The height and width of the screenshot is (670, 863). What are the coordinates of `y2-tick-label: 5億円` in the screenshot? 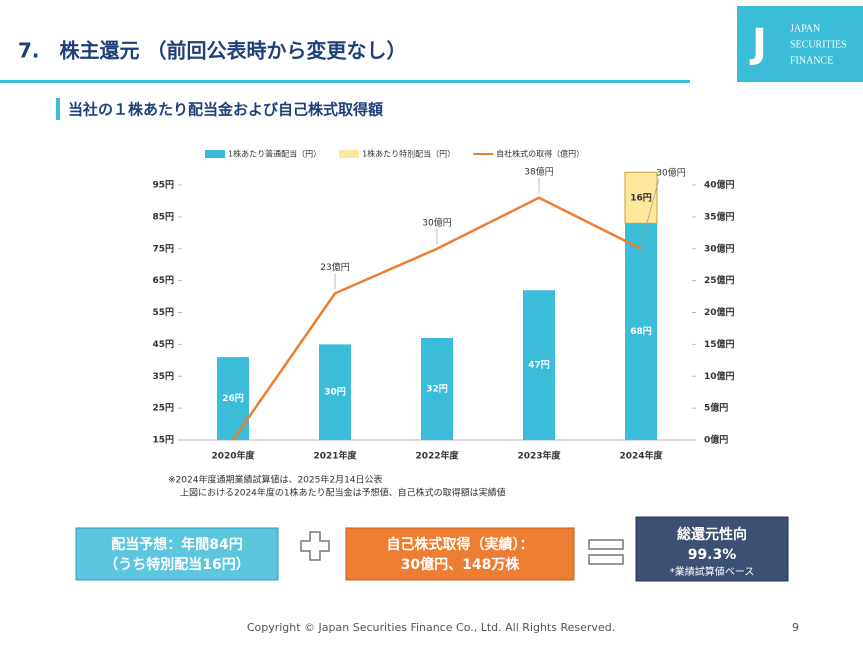 It's located at (716, 408).